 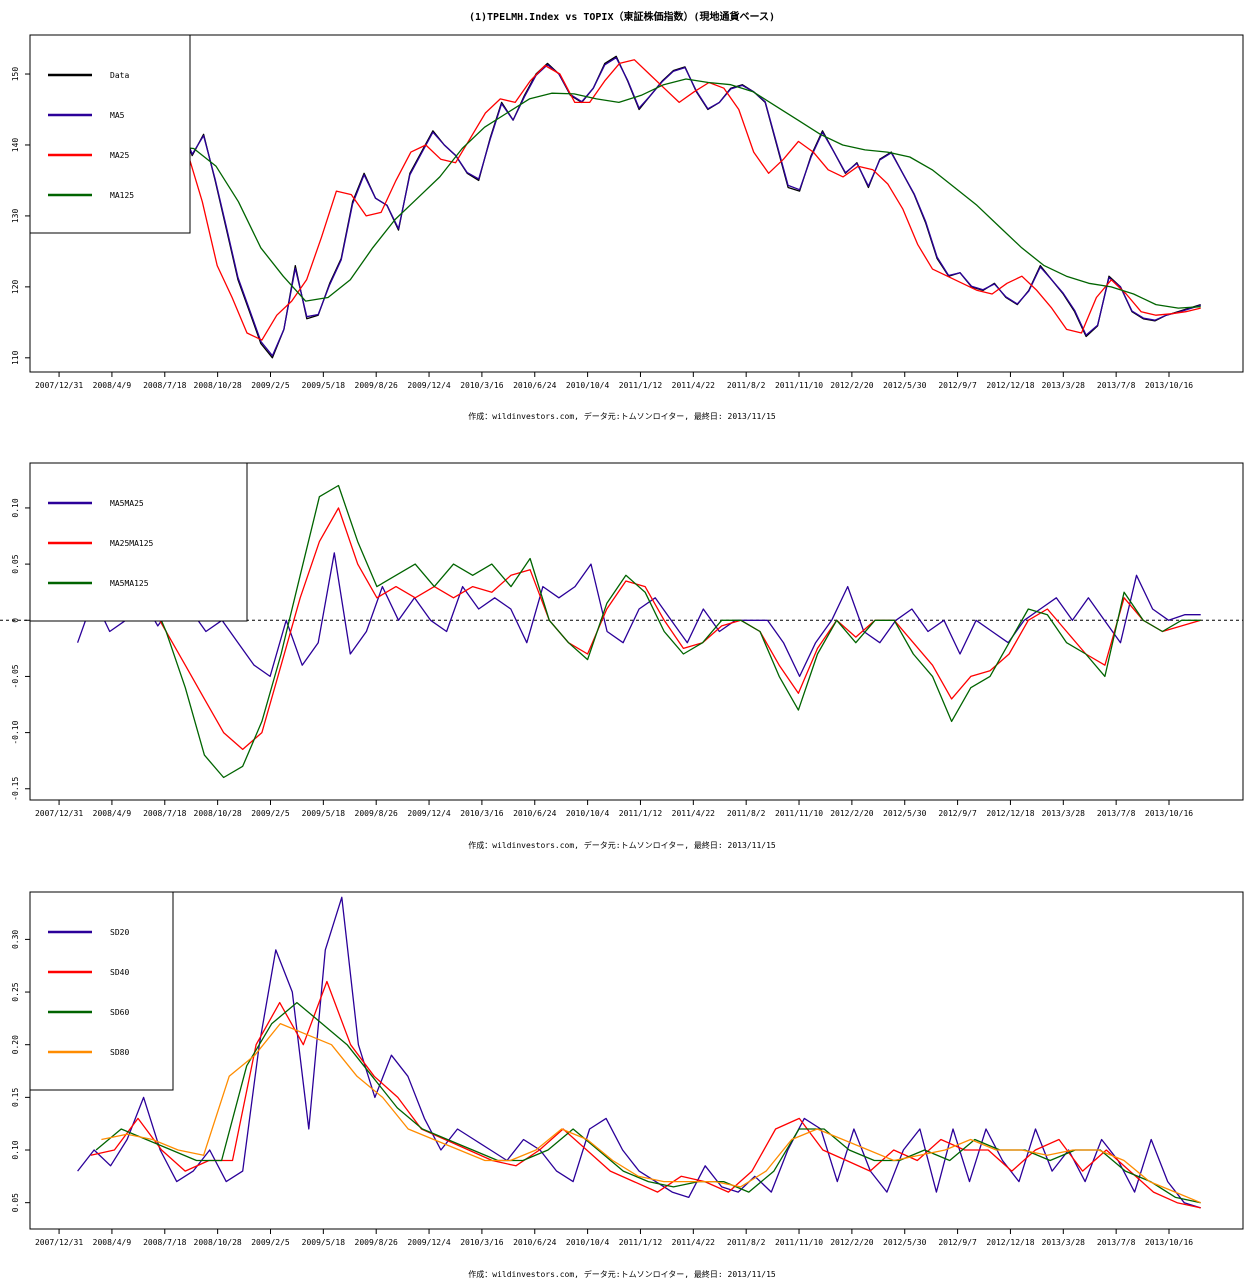 What do you see at coordinates (119, 1052) in the screenshot?
I see `legend-label-sd80: SD80` at bounding box center [119, 1052].